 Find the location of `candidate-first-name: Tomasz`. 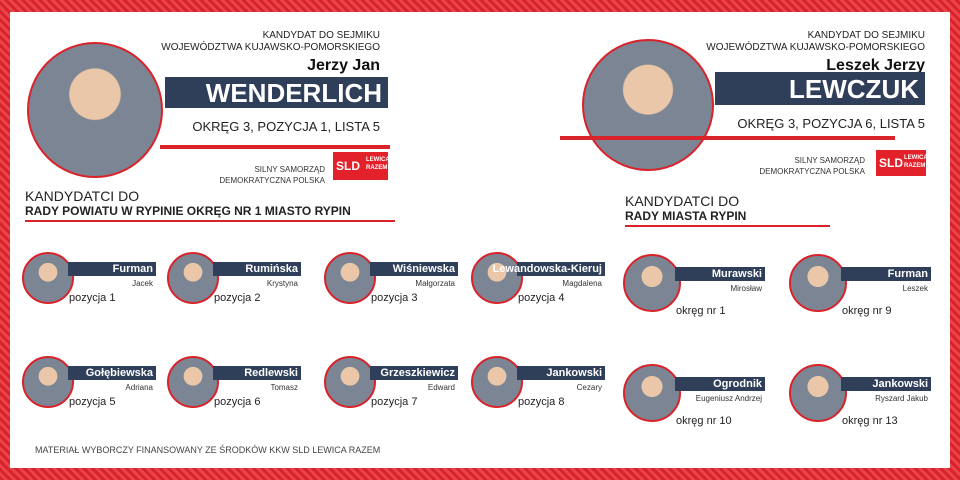

candidate-first-name: Tomasz is located at coordinates (284, 387).